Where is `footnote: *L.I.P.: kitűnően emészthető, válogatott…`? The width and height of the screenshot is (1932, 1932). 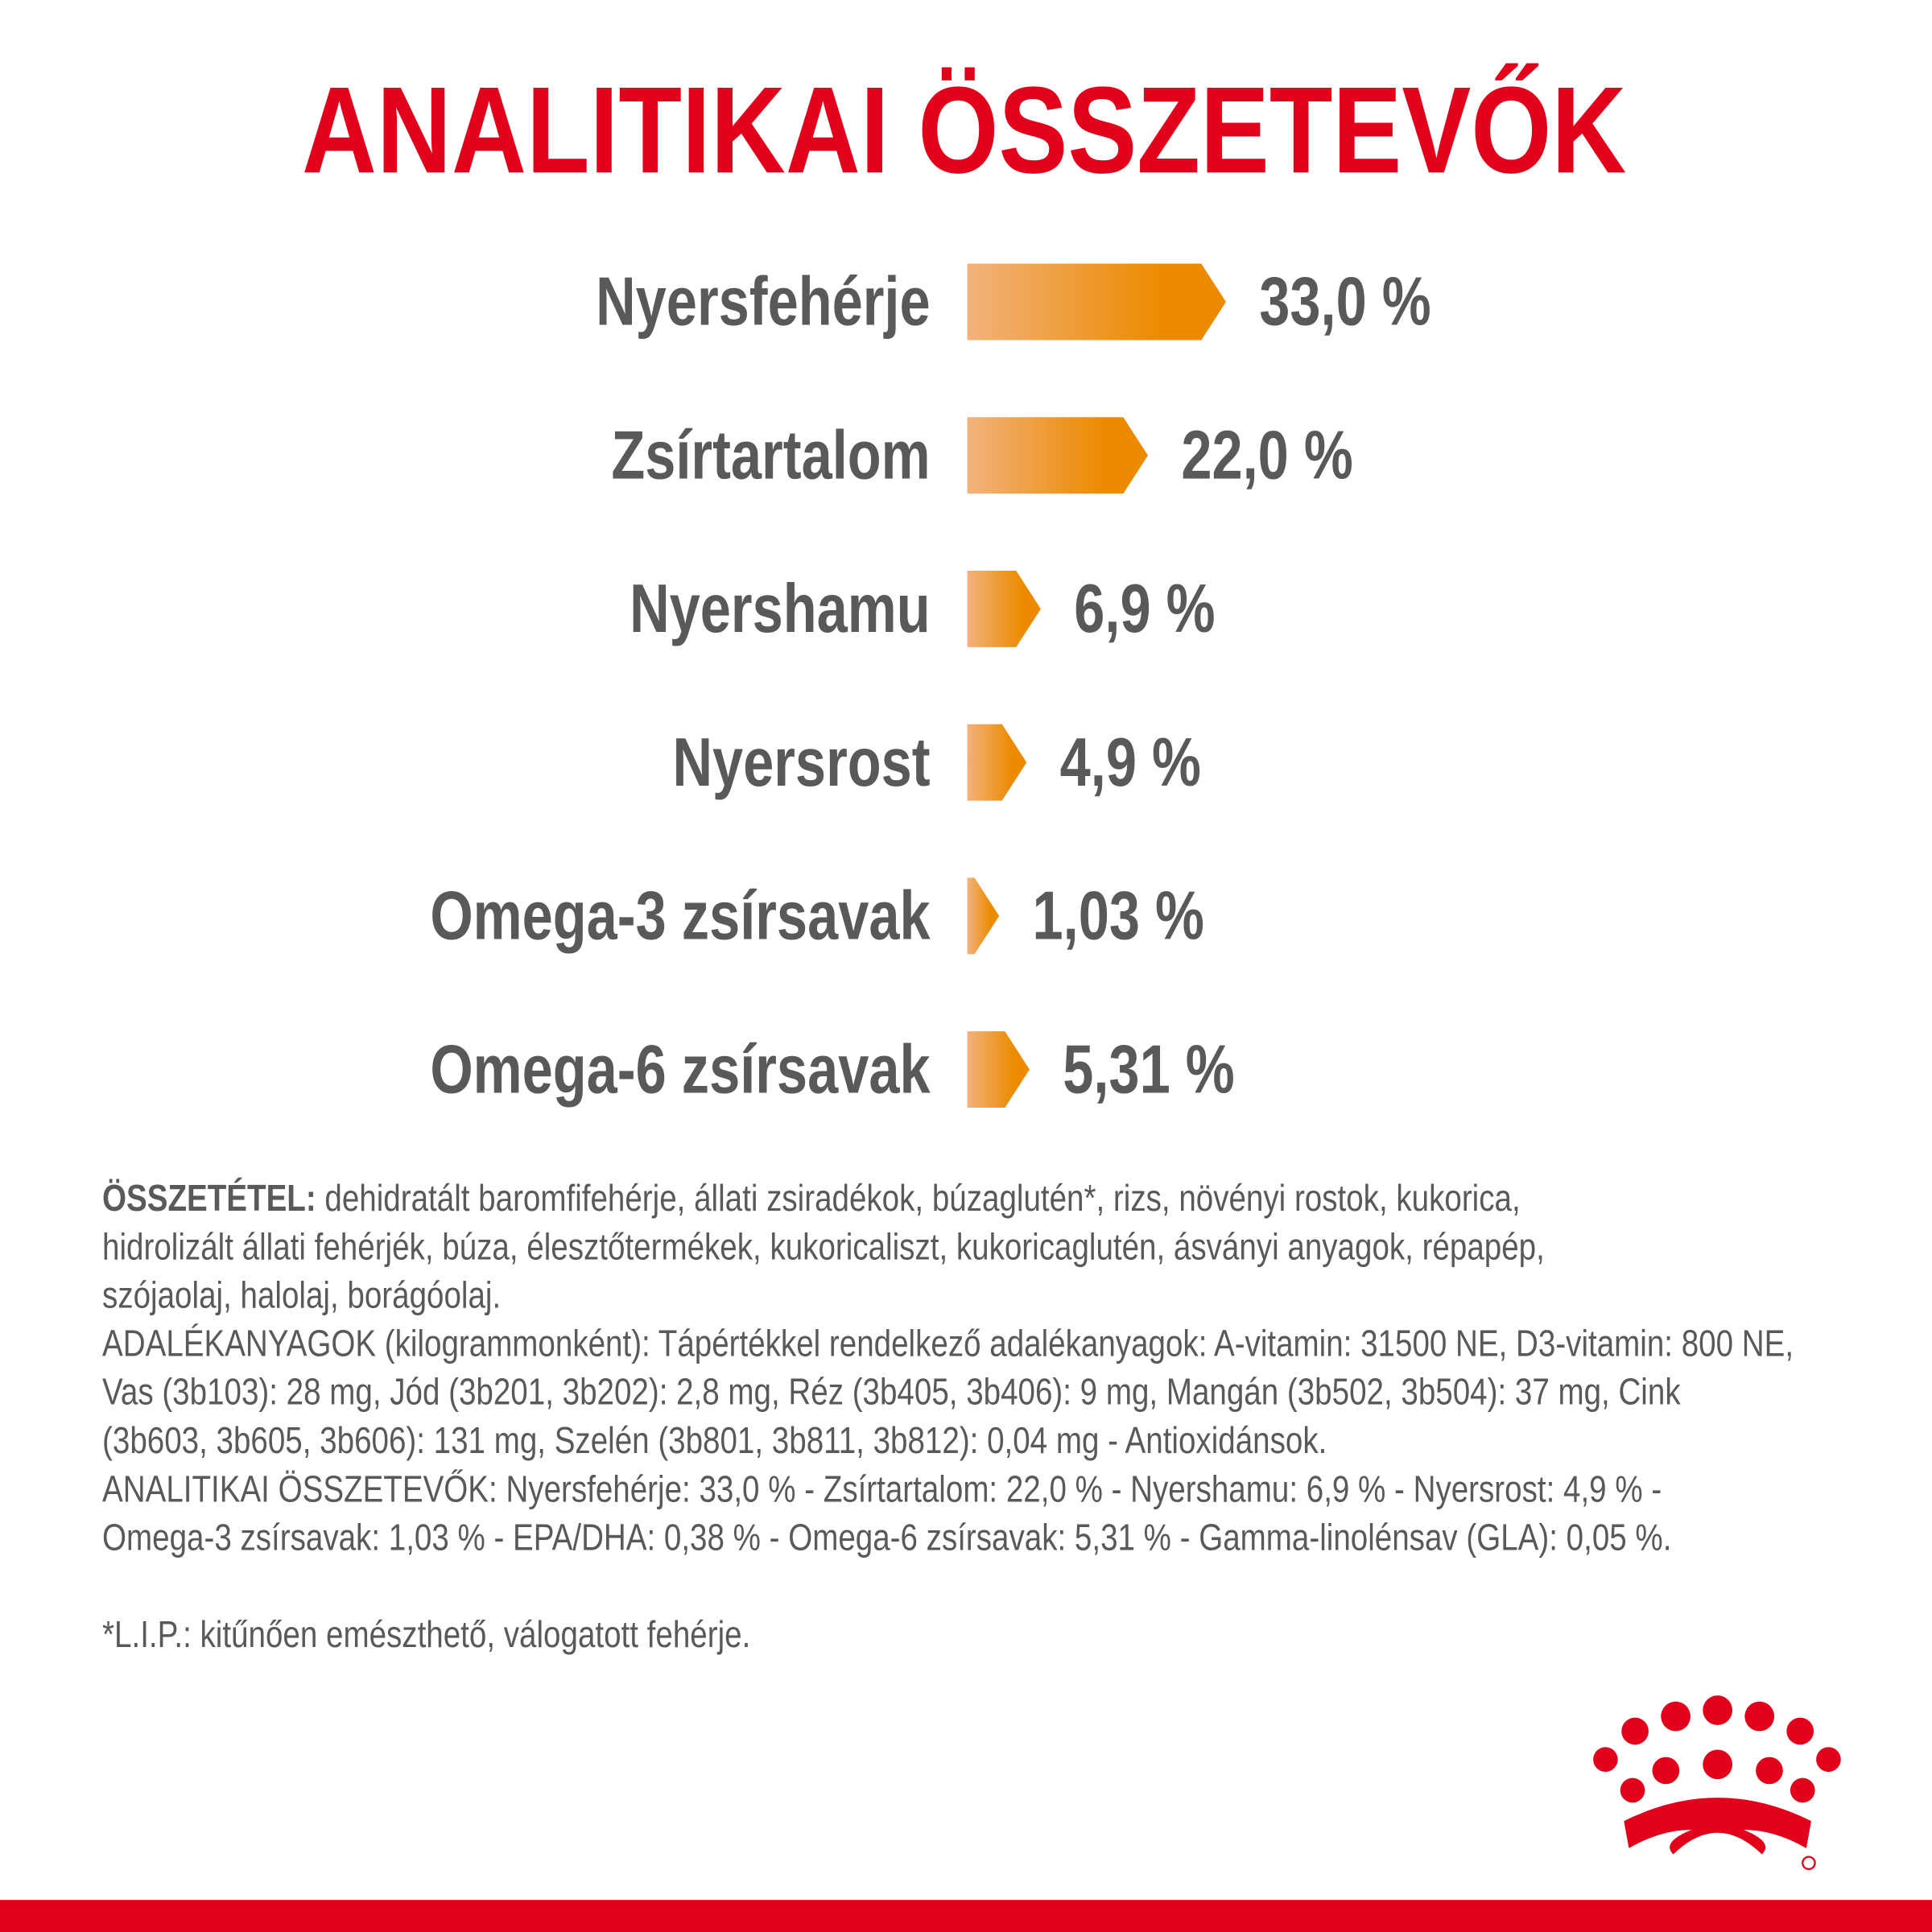 footnote: *L.I.P.: kitűnően emészthető, válogatott… is located at coordinates (426, 1634).